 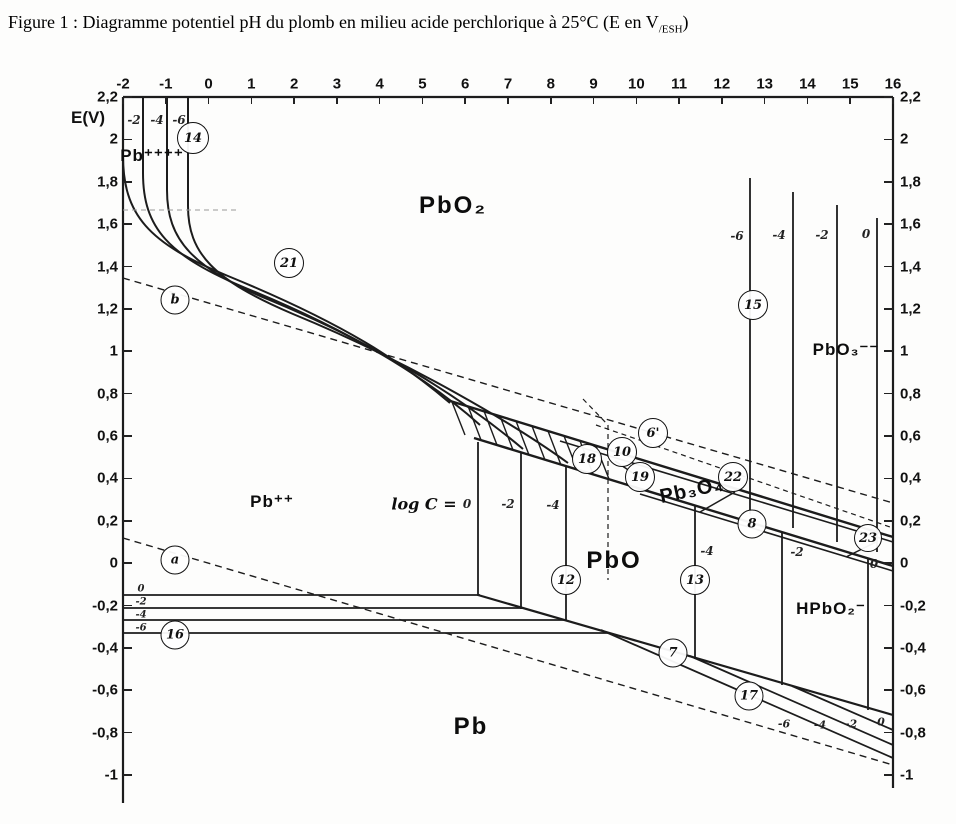 I want to click on equilibrium-marker-10: 10, so click(x=622, y=452).